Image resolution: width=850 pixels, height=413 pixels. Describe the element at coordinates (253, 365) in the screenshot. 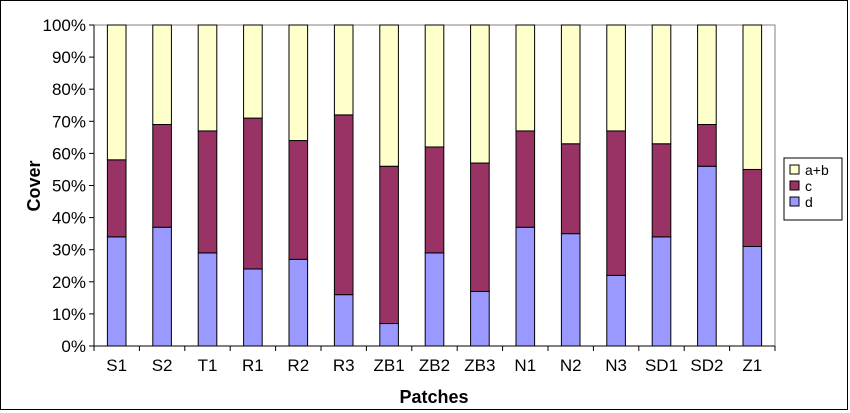

I see `x-tick-label: R1` at that location.